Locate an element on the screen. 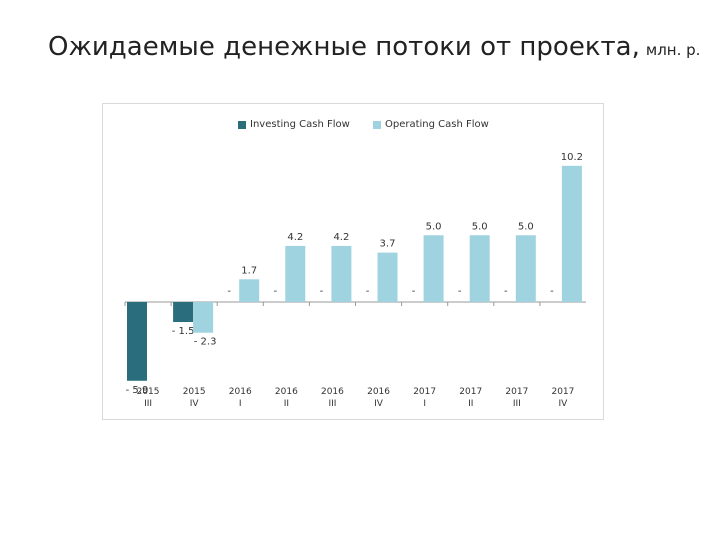 Image resolution: width=720 pixels, height=540 pixels. operating-label-6: 5.0 is located at coordinates (434, 226).